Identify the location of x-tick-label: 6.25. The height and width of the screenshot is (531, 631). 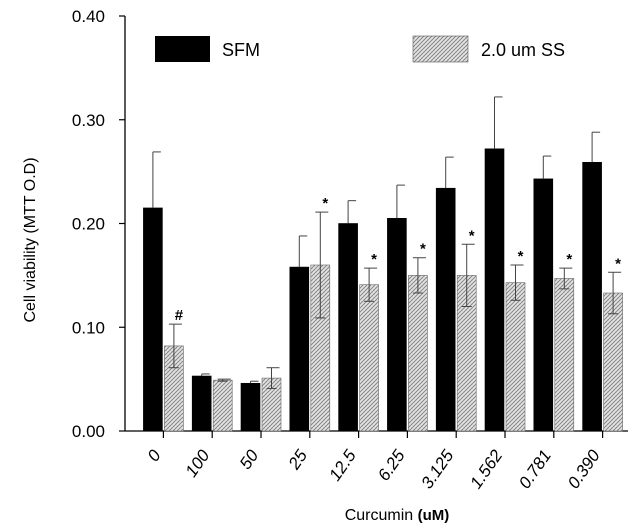
(391, 465).